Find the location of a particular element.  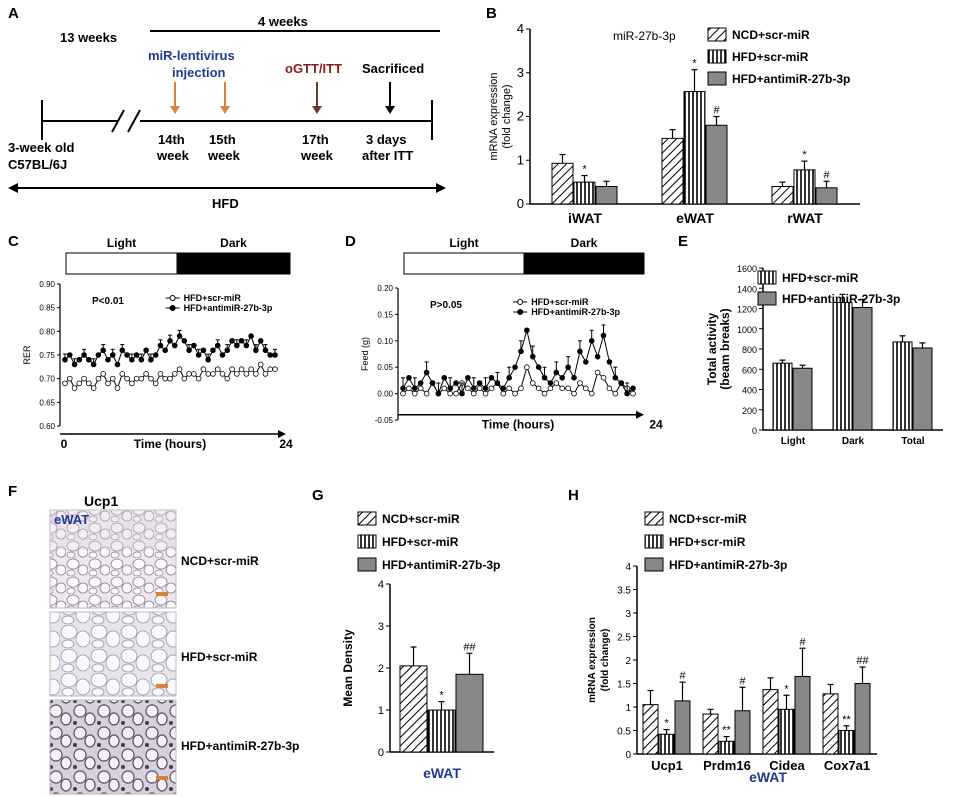

y-tick-label: 1.5 is located at coordinates (624, 685).